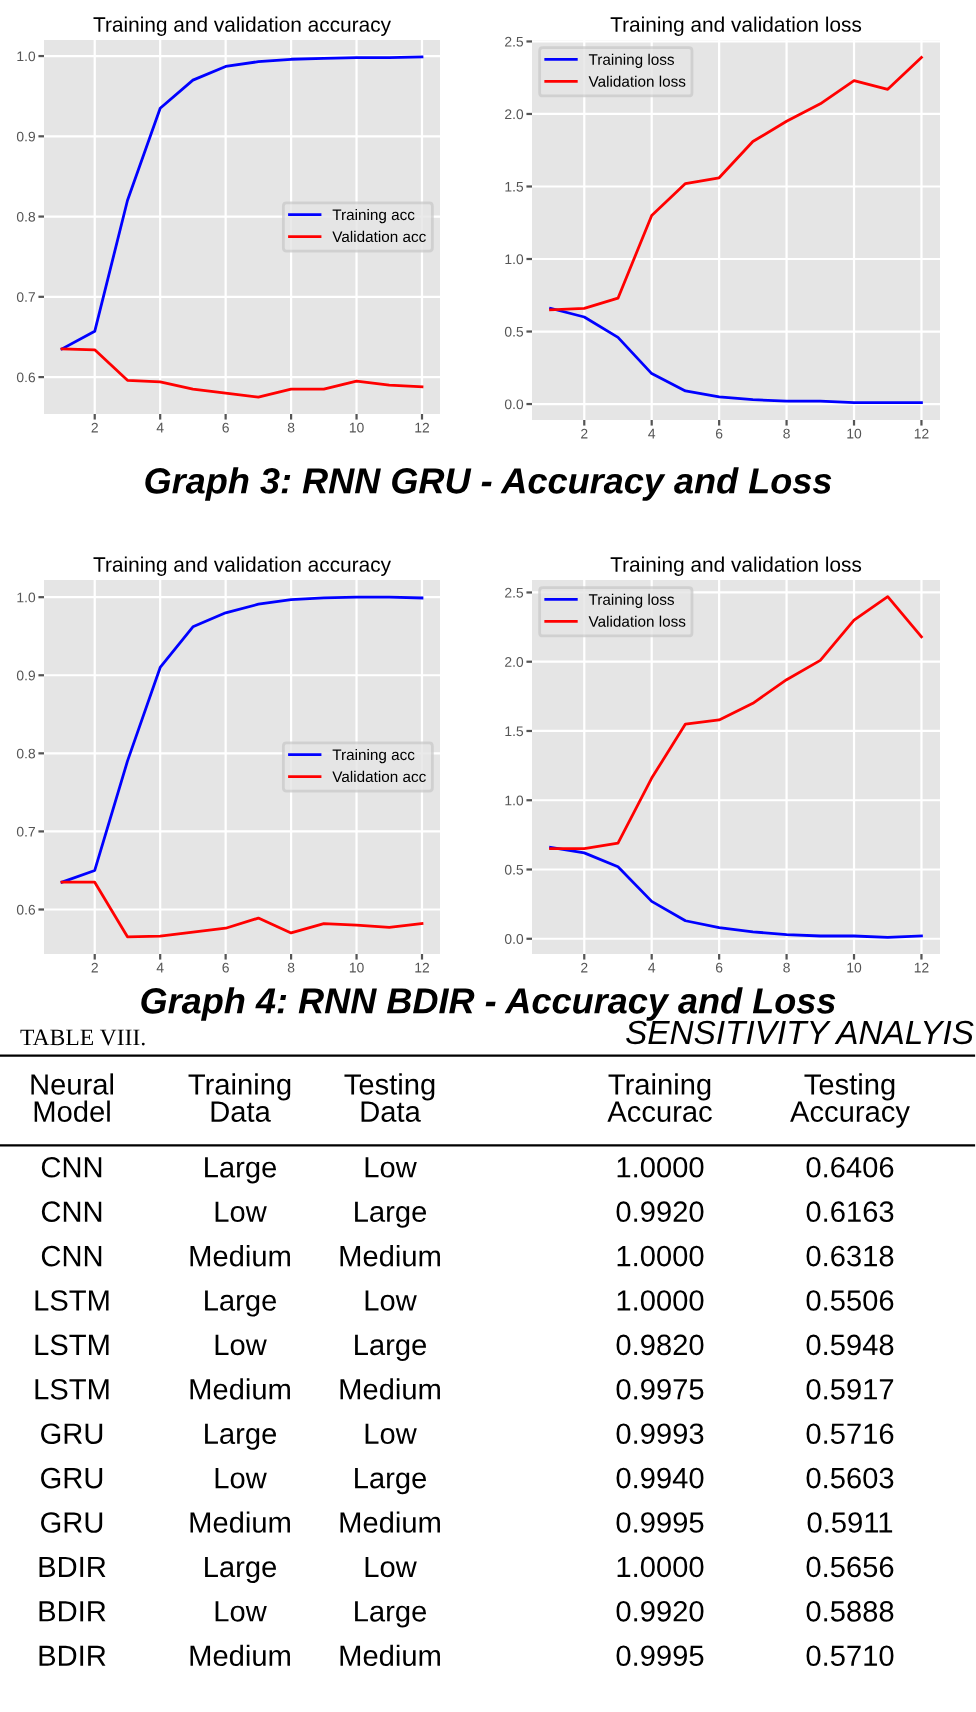 The width and height of the screenshot is (976, 1712). Describe the element at coordinates (850, 1345) in the screenshot. I see `text: 0.5948` at that location.